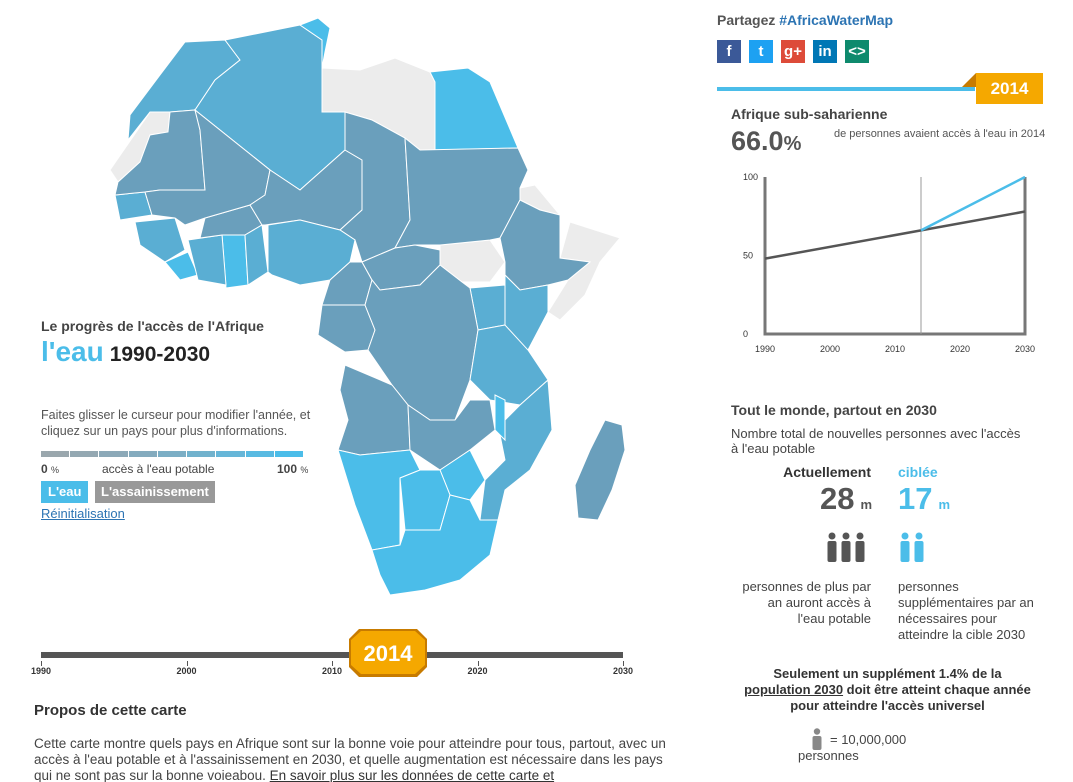  Describe the element at coordinates (825, 51) in the screenshot. I see `linkedin-icon: in` at that location.